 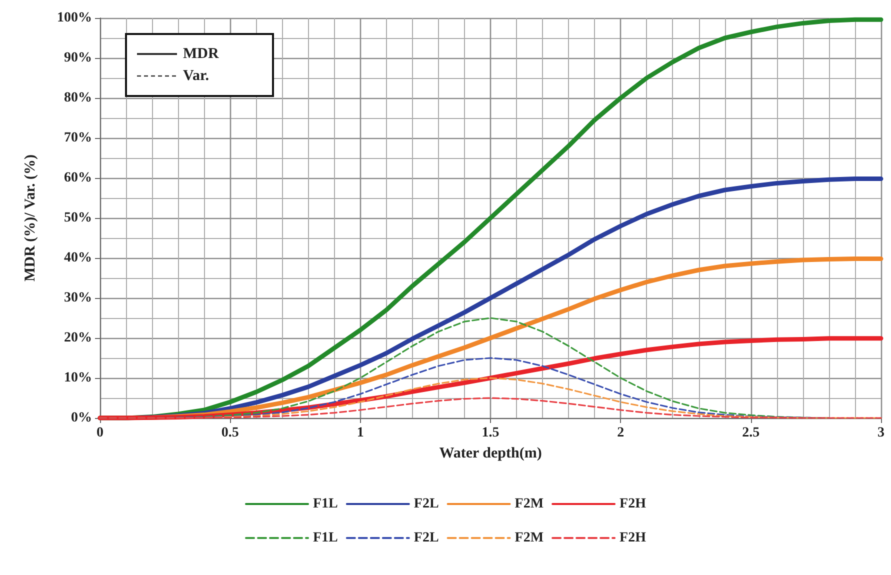 I want to click on y-tick-label: 60%, so click(x=78, y=178).